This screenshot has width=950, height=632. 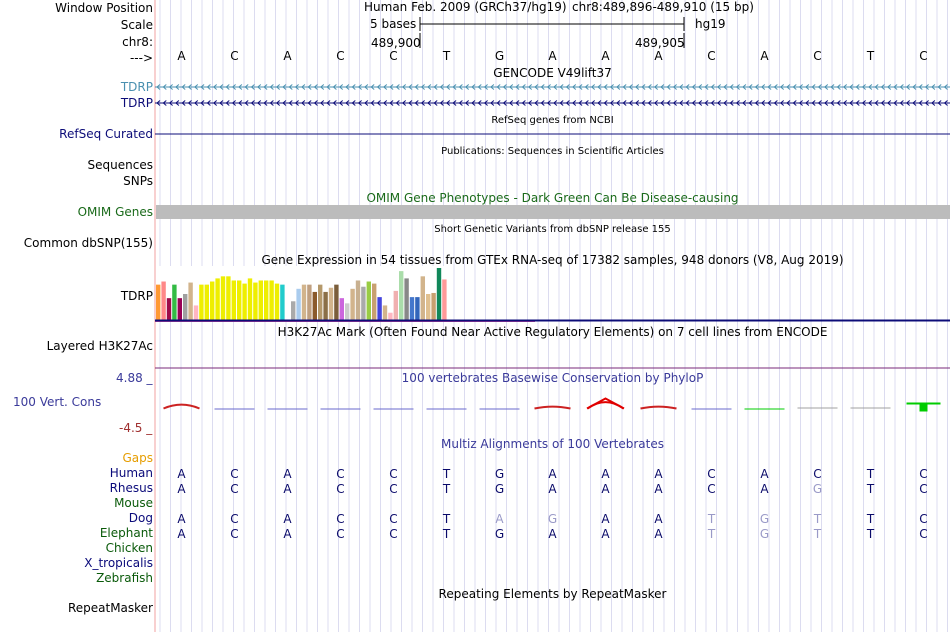 I want to click on gene-label-tdrp-1: TDRP, so click(x=136, y=87).